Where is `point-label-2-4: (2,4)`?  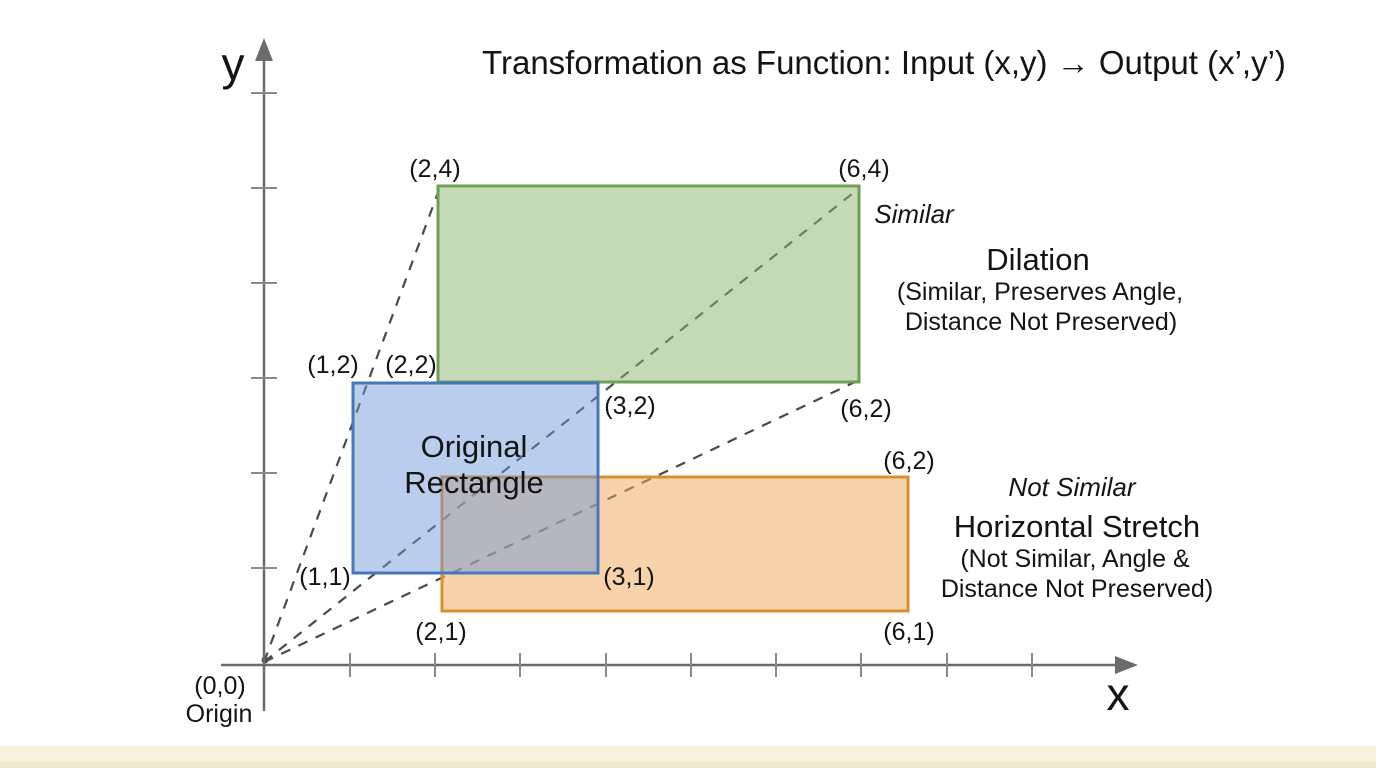
point-label-2-4: (2,4) is located at coordinates (434, 169).